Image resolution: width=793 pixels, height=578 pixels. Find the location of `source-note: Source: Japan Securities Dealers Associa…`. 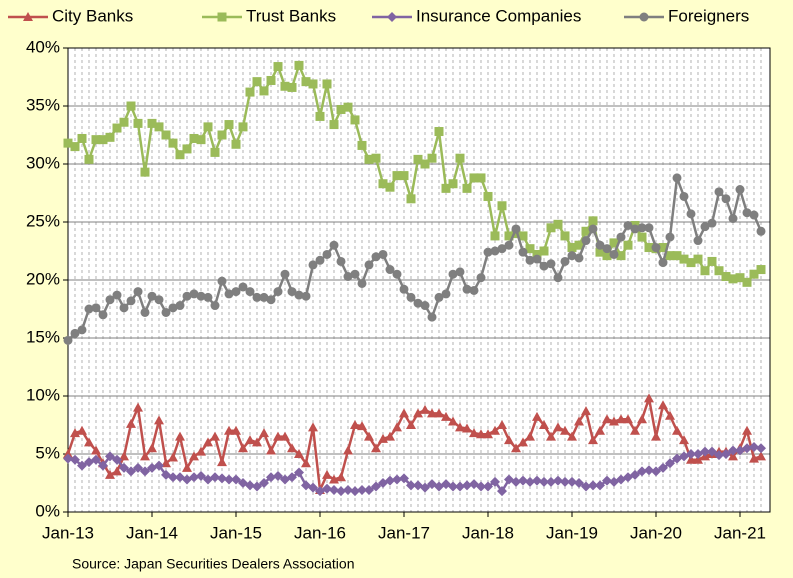

source-note: Source: Japan Securities Dealers Associa… is located at coordinates (213, 564).